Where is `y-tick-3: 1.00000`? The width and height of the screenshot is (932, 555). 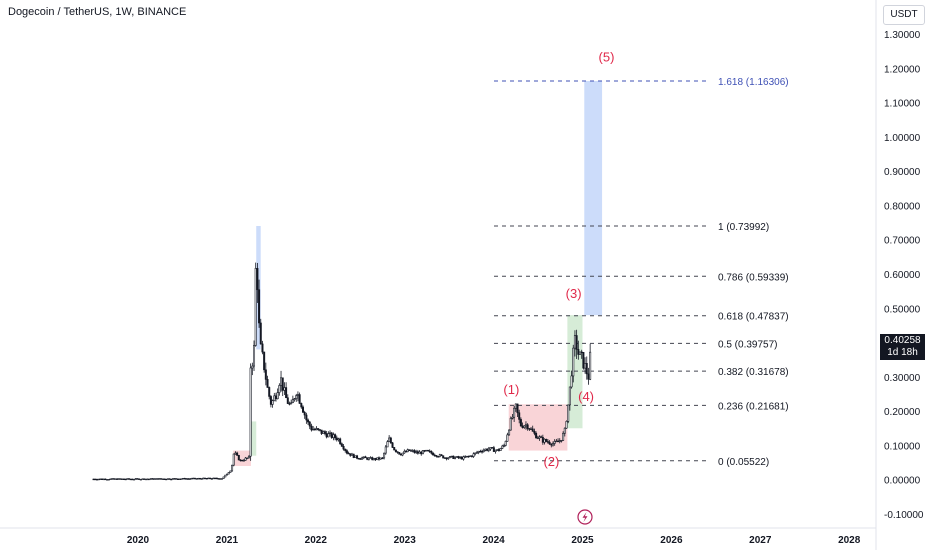
y-tick-3: 1.00000 is located at coordinates (902, 138).